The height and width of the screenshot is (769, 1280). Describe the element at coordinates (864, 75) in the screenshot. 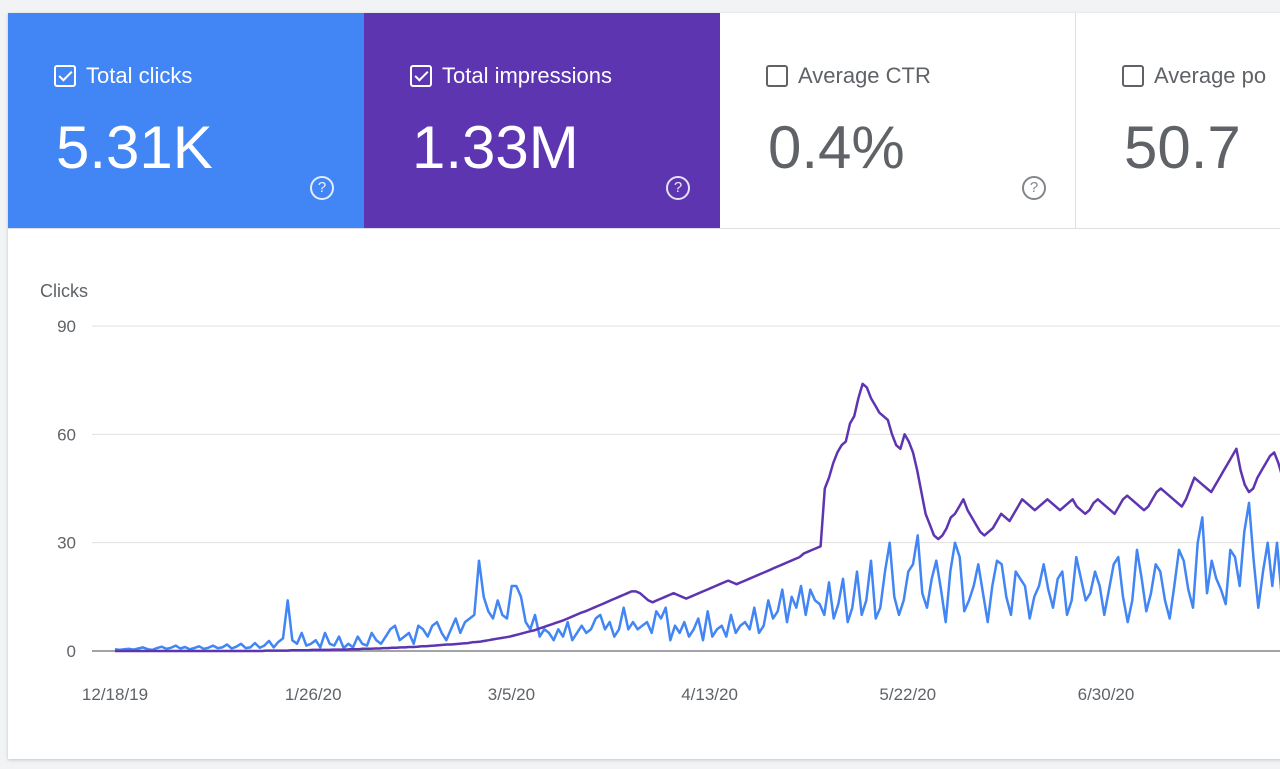

I see `metric-label: Average CTR` at that location.